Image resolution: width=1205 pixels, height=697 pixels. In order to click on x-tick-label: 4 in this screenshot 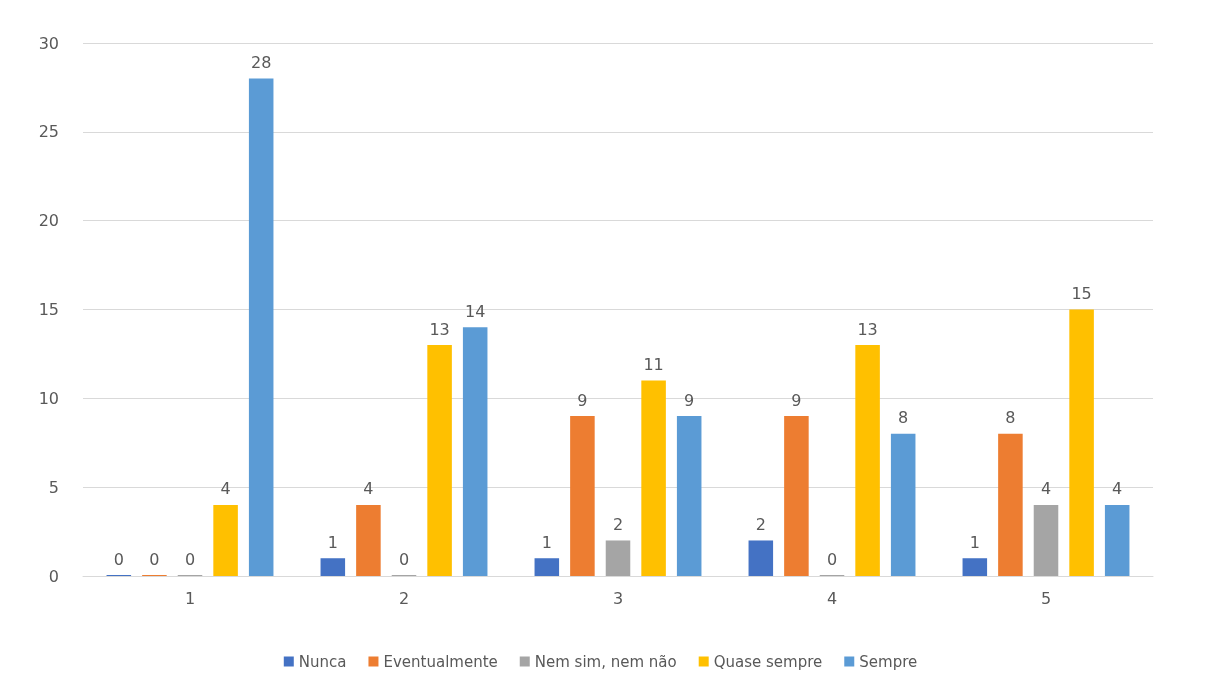, I will do `click(832, 598)`.